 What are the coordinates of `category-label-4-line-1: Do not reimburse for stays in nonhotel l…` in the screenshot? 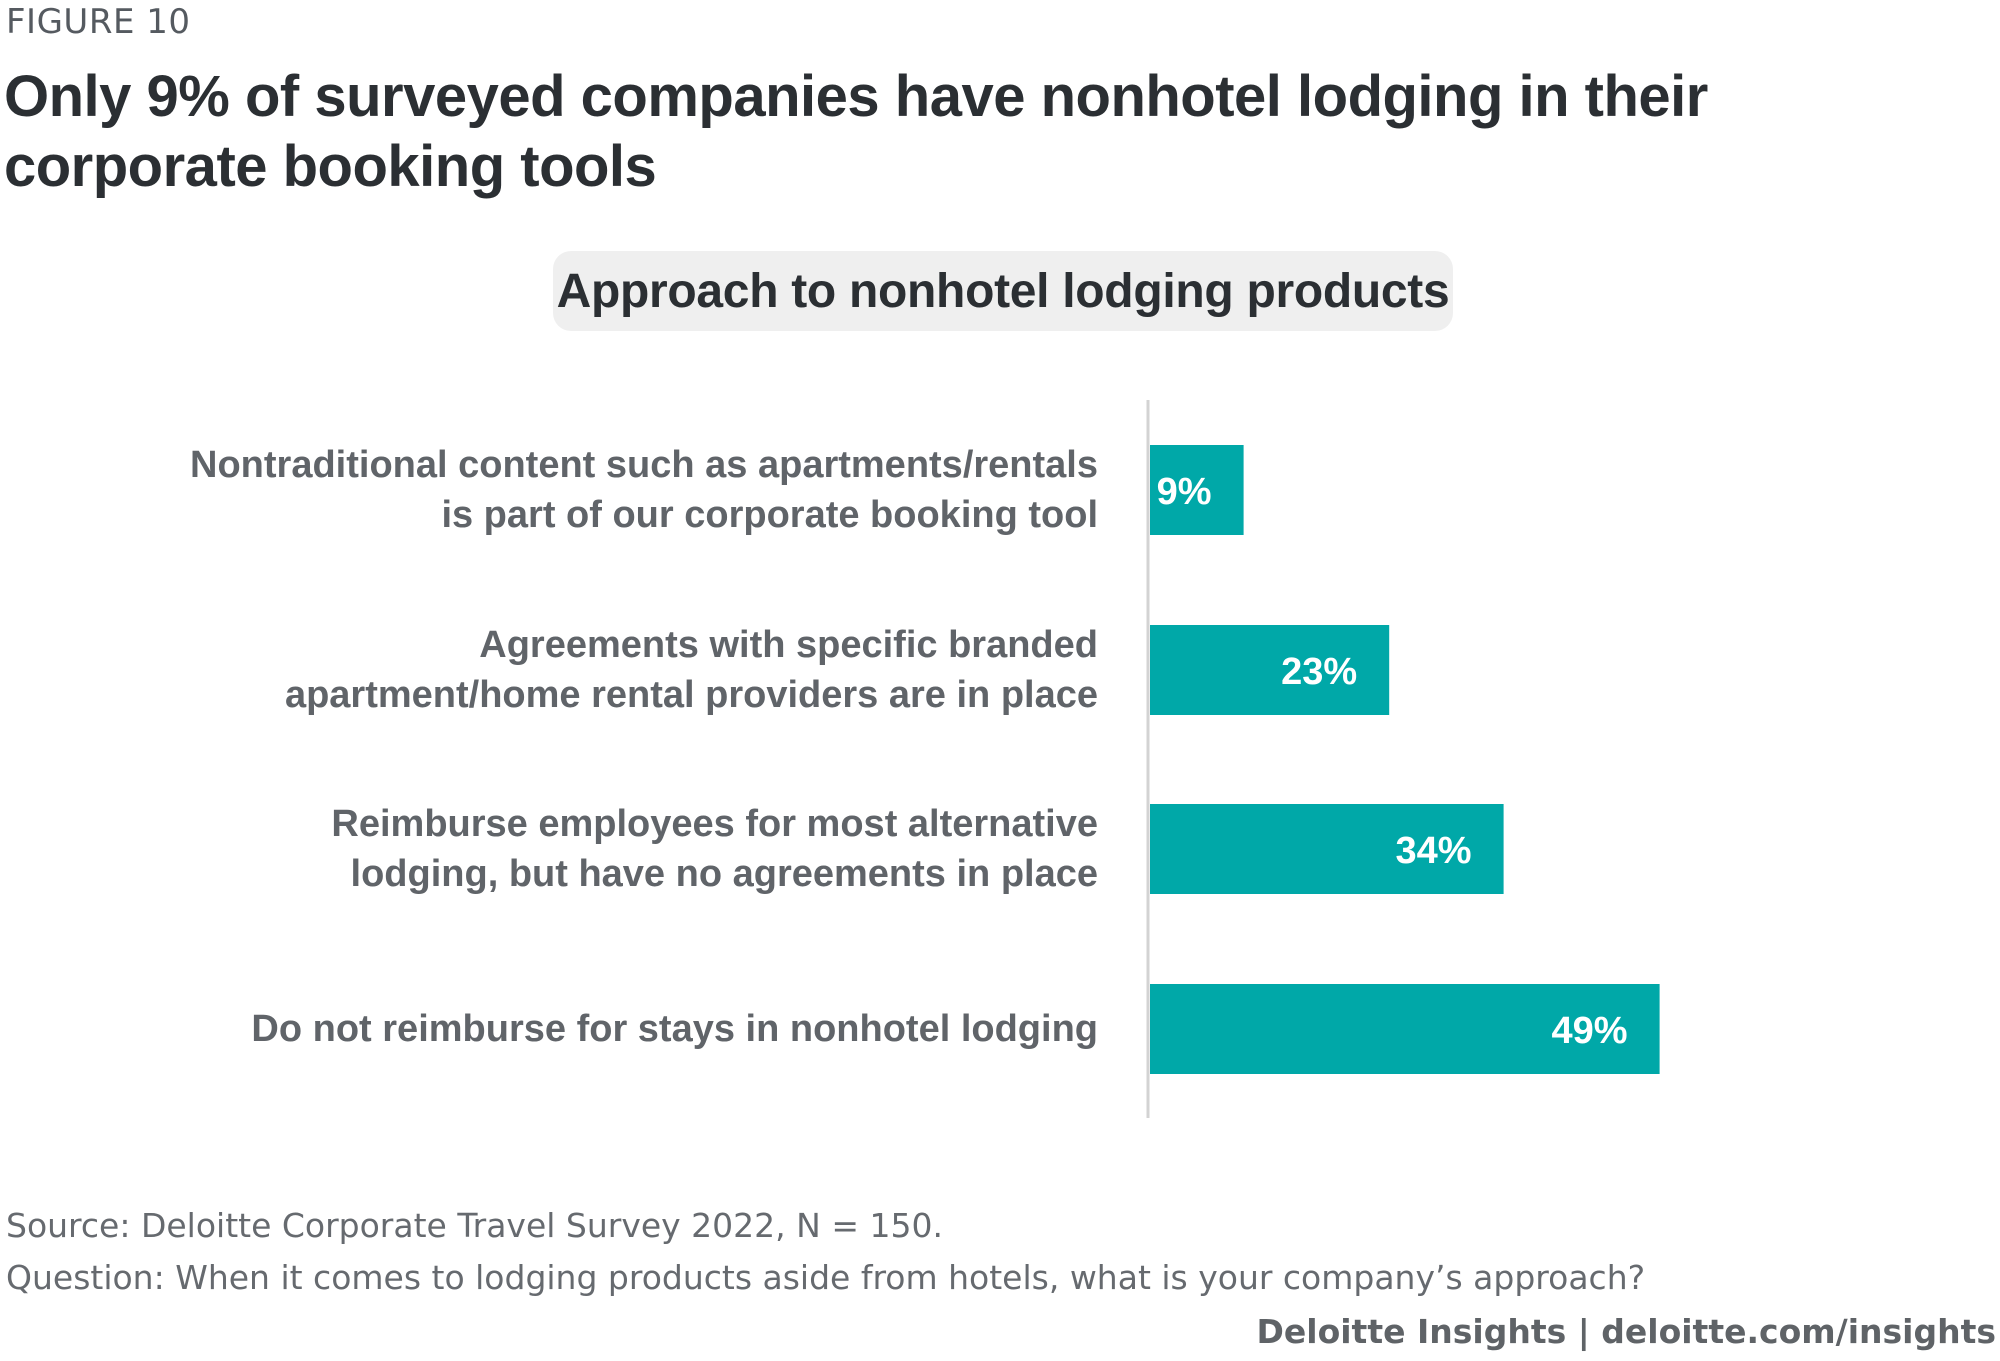 It's located at (674, 1029).